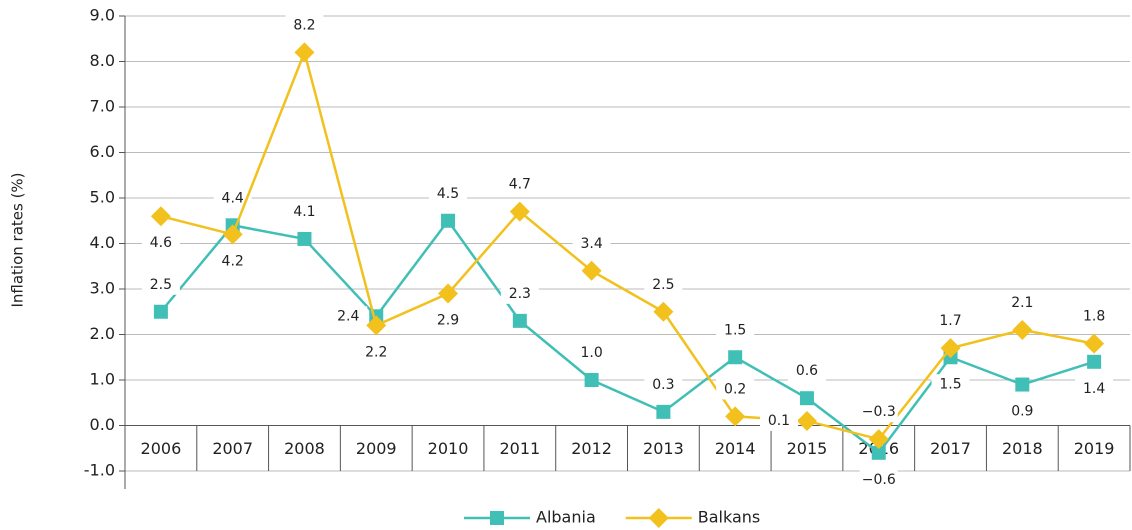  Describe the element at coordinates (102, 151) in the screenshot. I see `y-tick-label: 6.0` at that location.